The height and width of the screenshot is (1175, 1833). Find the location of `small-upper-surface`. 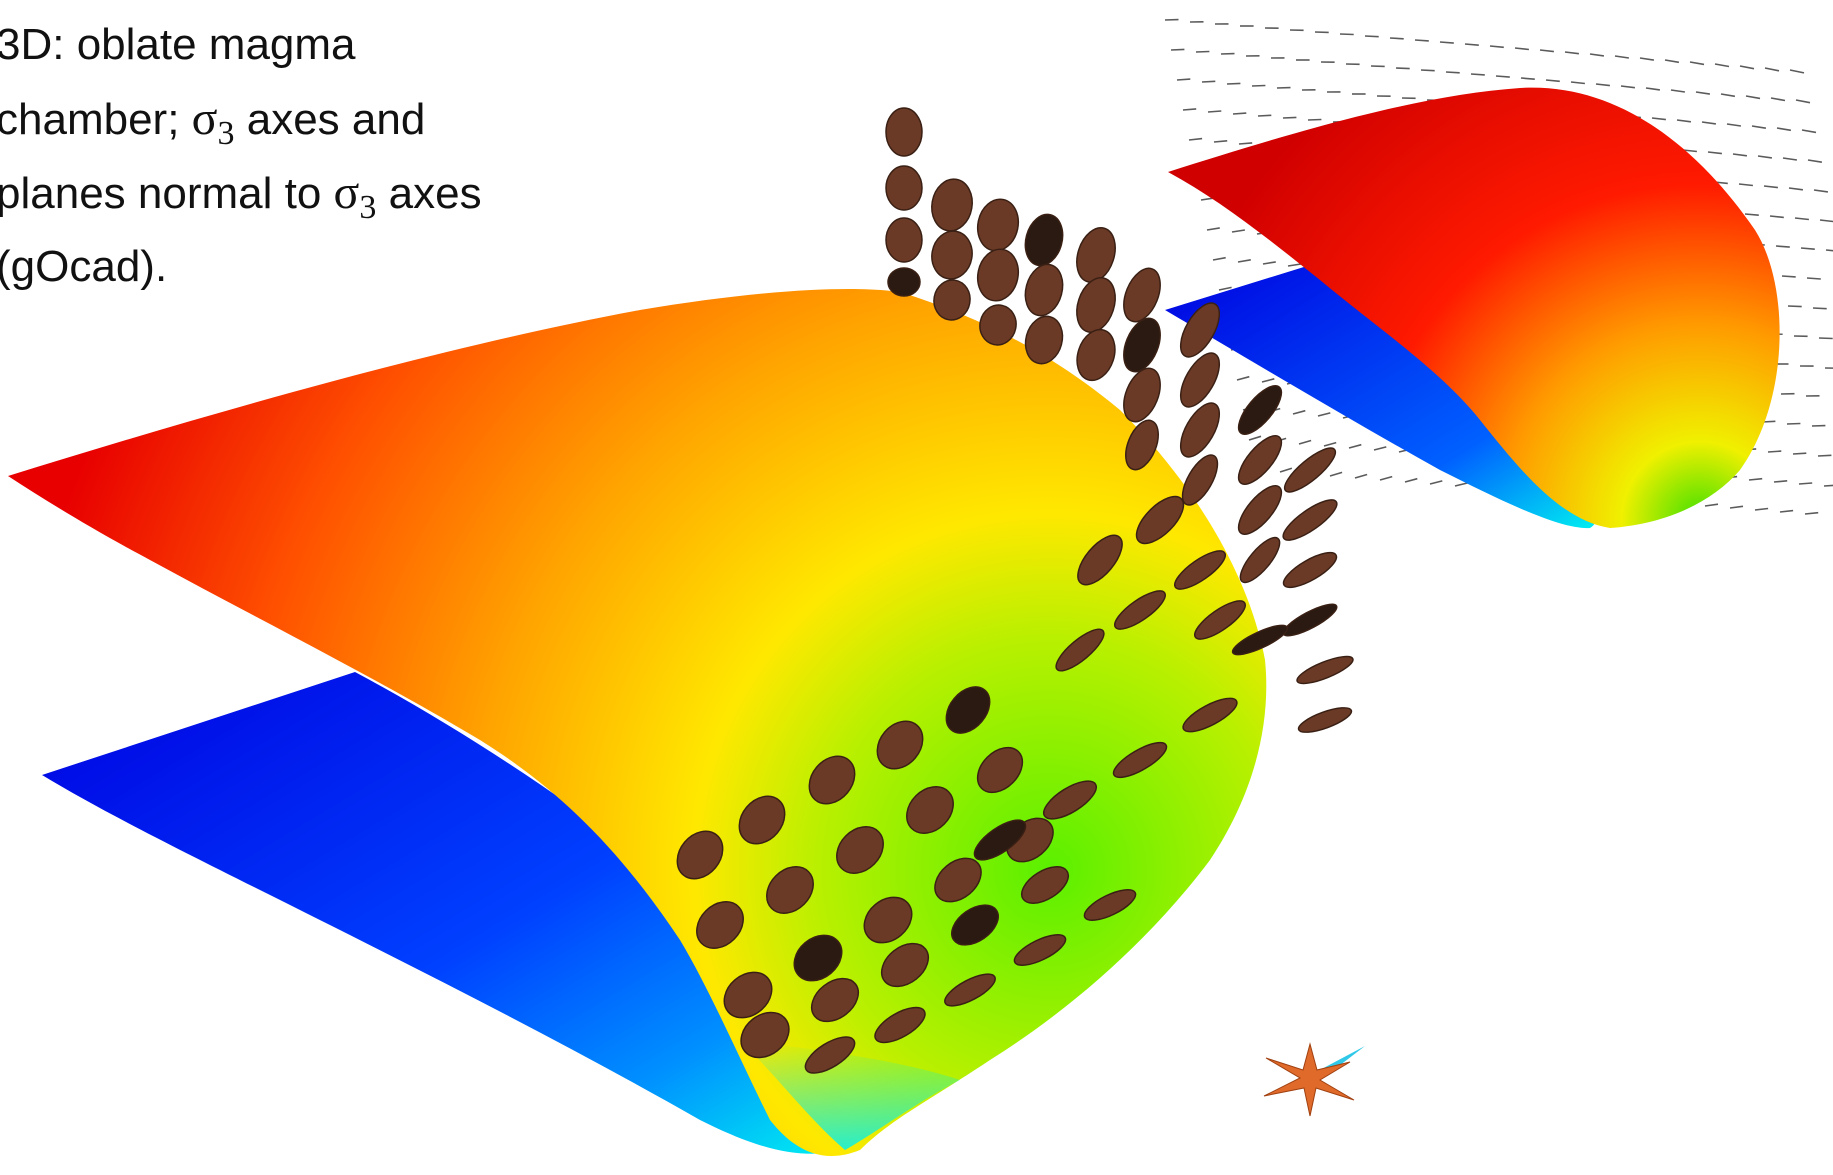

small-upper-surface is located at coordinates (1474, 308).